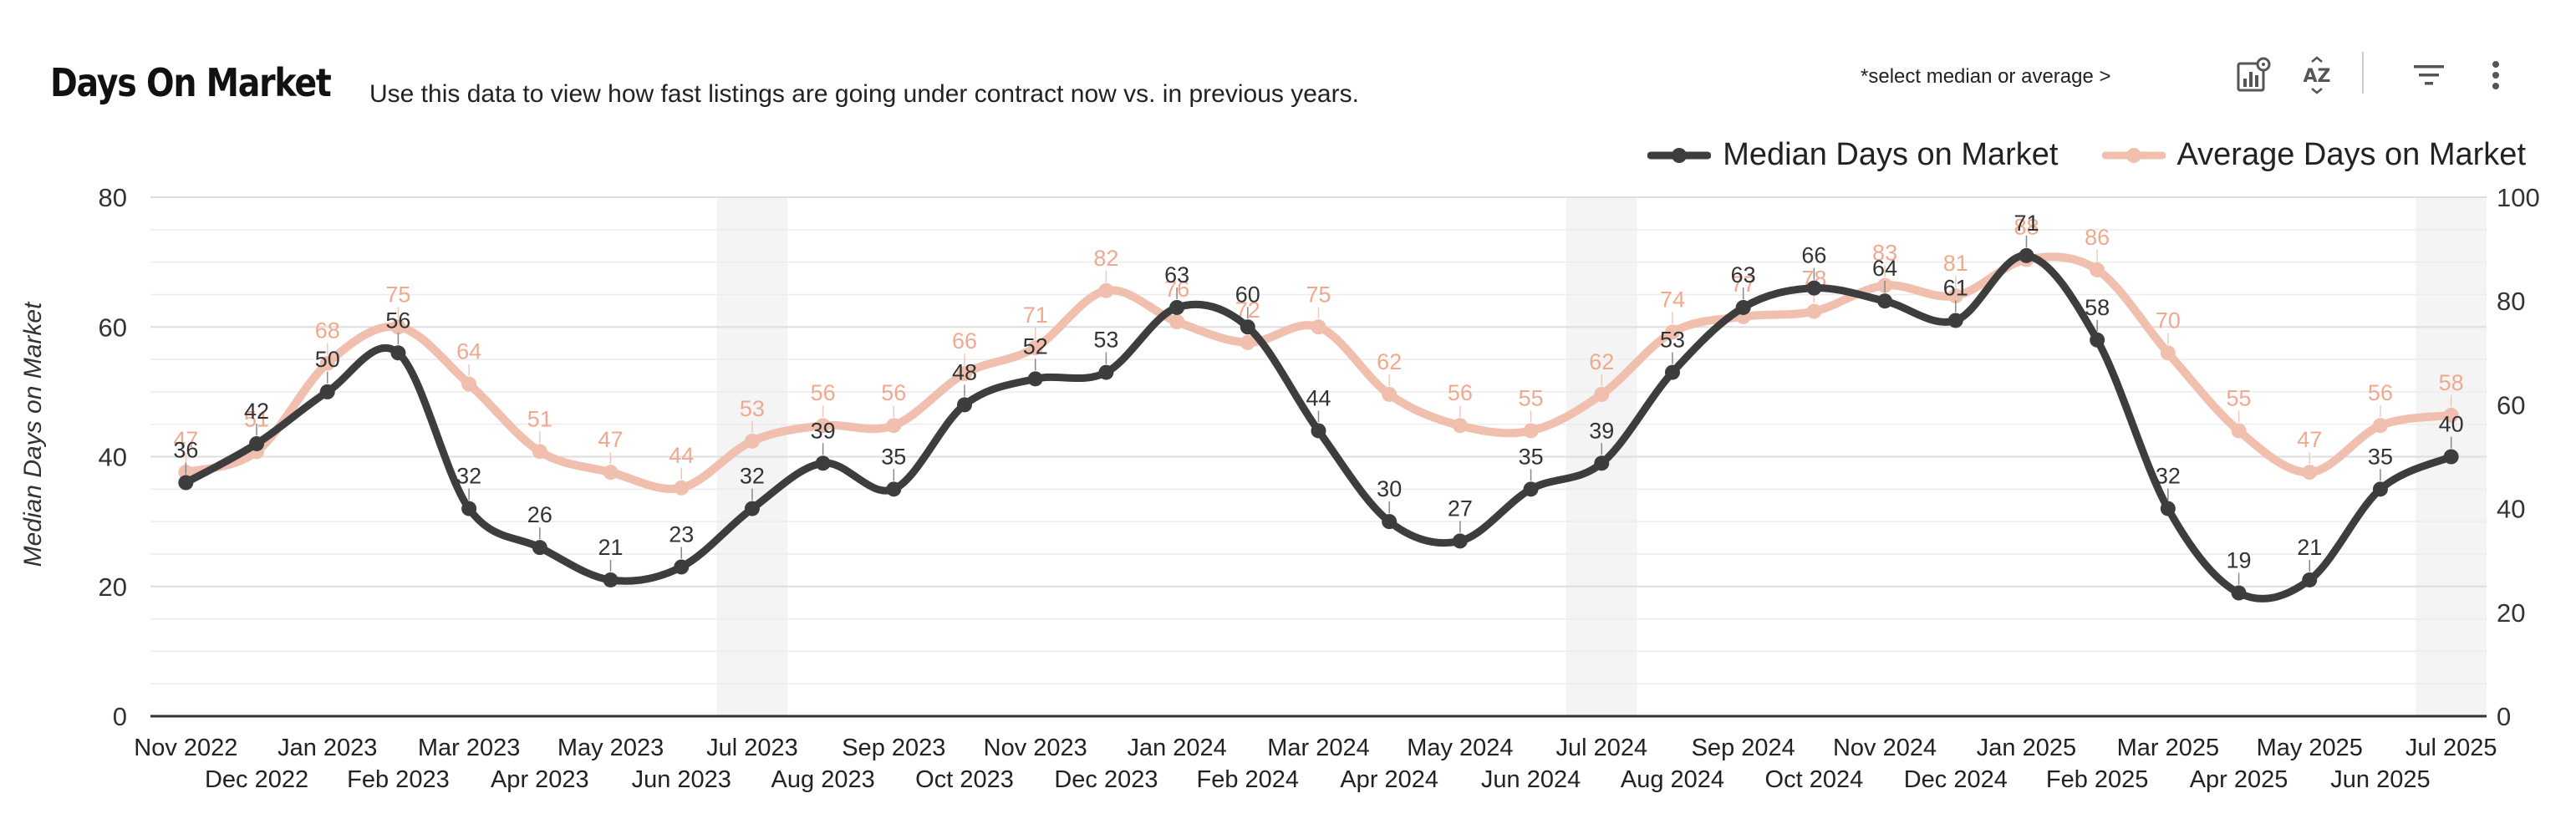 Image resolution: width=2576 pixels, height=829 pixels. I want to click on sort-az-icon: AZ, so click(2316, 75).